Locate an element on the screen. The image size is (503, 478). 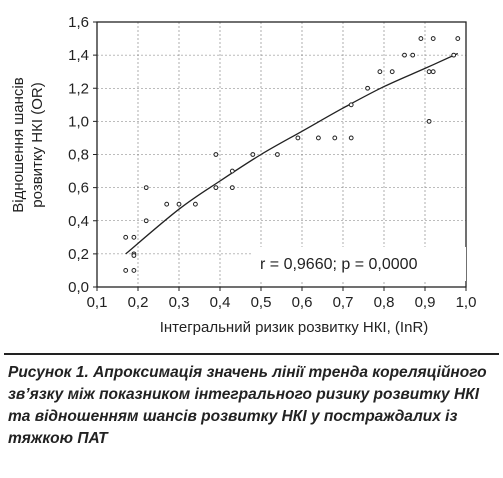
x-tick-label: 0,7 is located at coordinates (343, 302).